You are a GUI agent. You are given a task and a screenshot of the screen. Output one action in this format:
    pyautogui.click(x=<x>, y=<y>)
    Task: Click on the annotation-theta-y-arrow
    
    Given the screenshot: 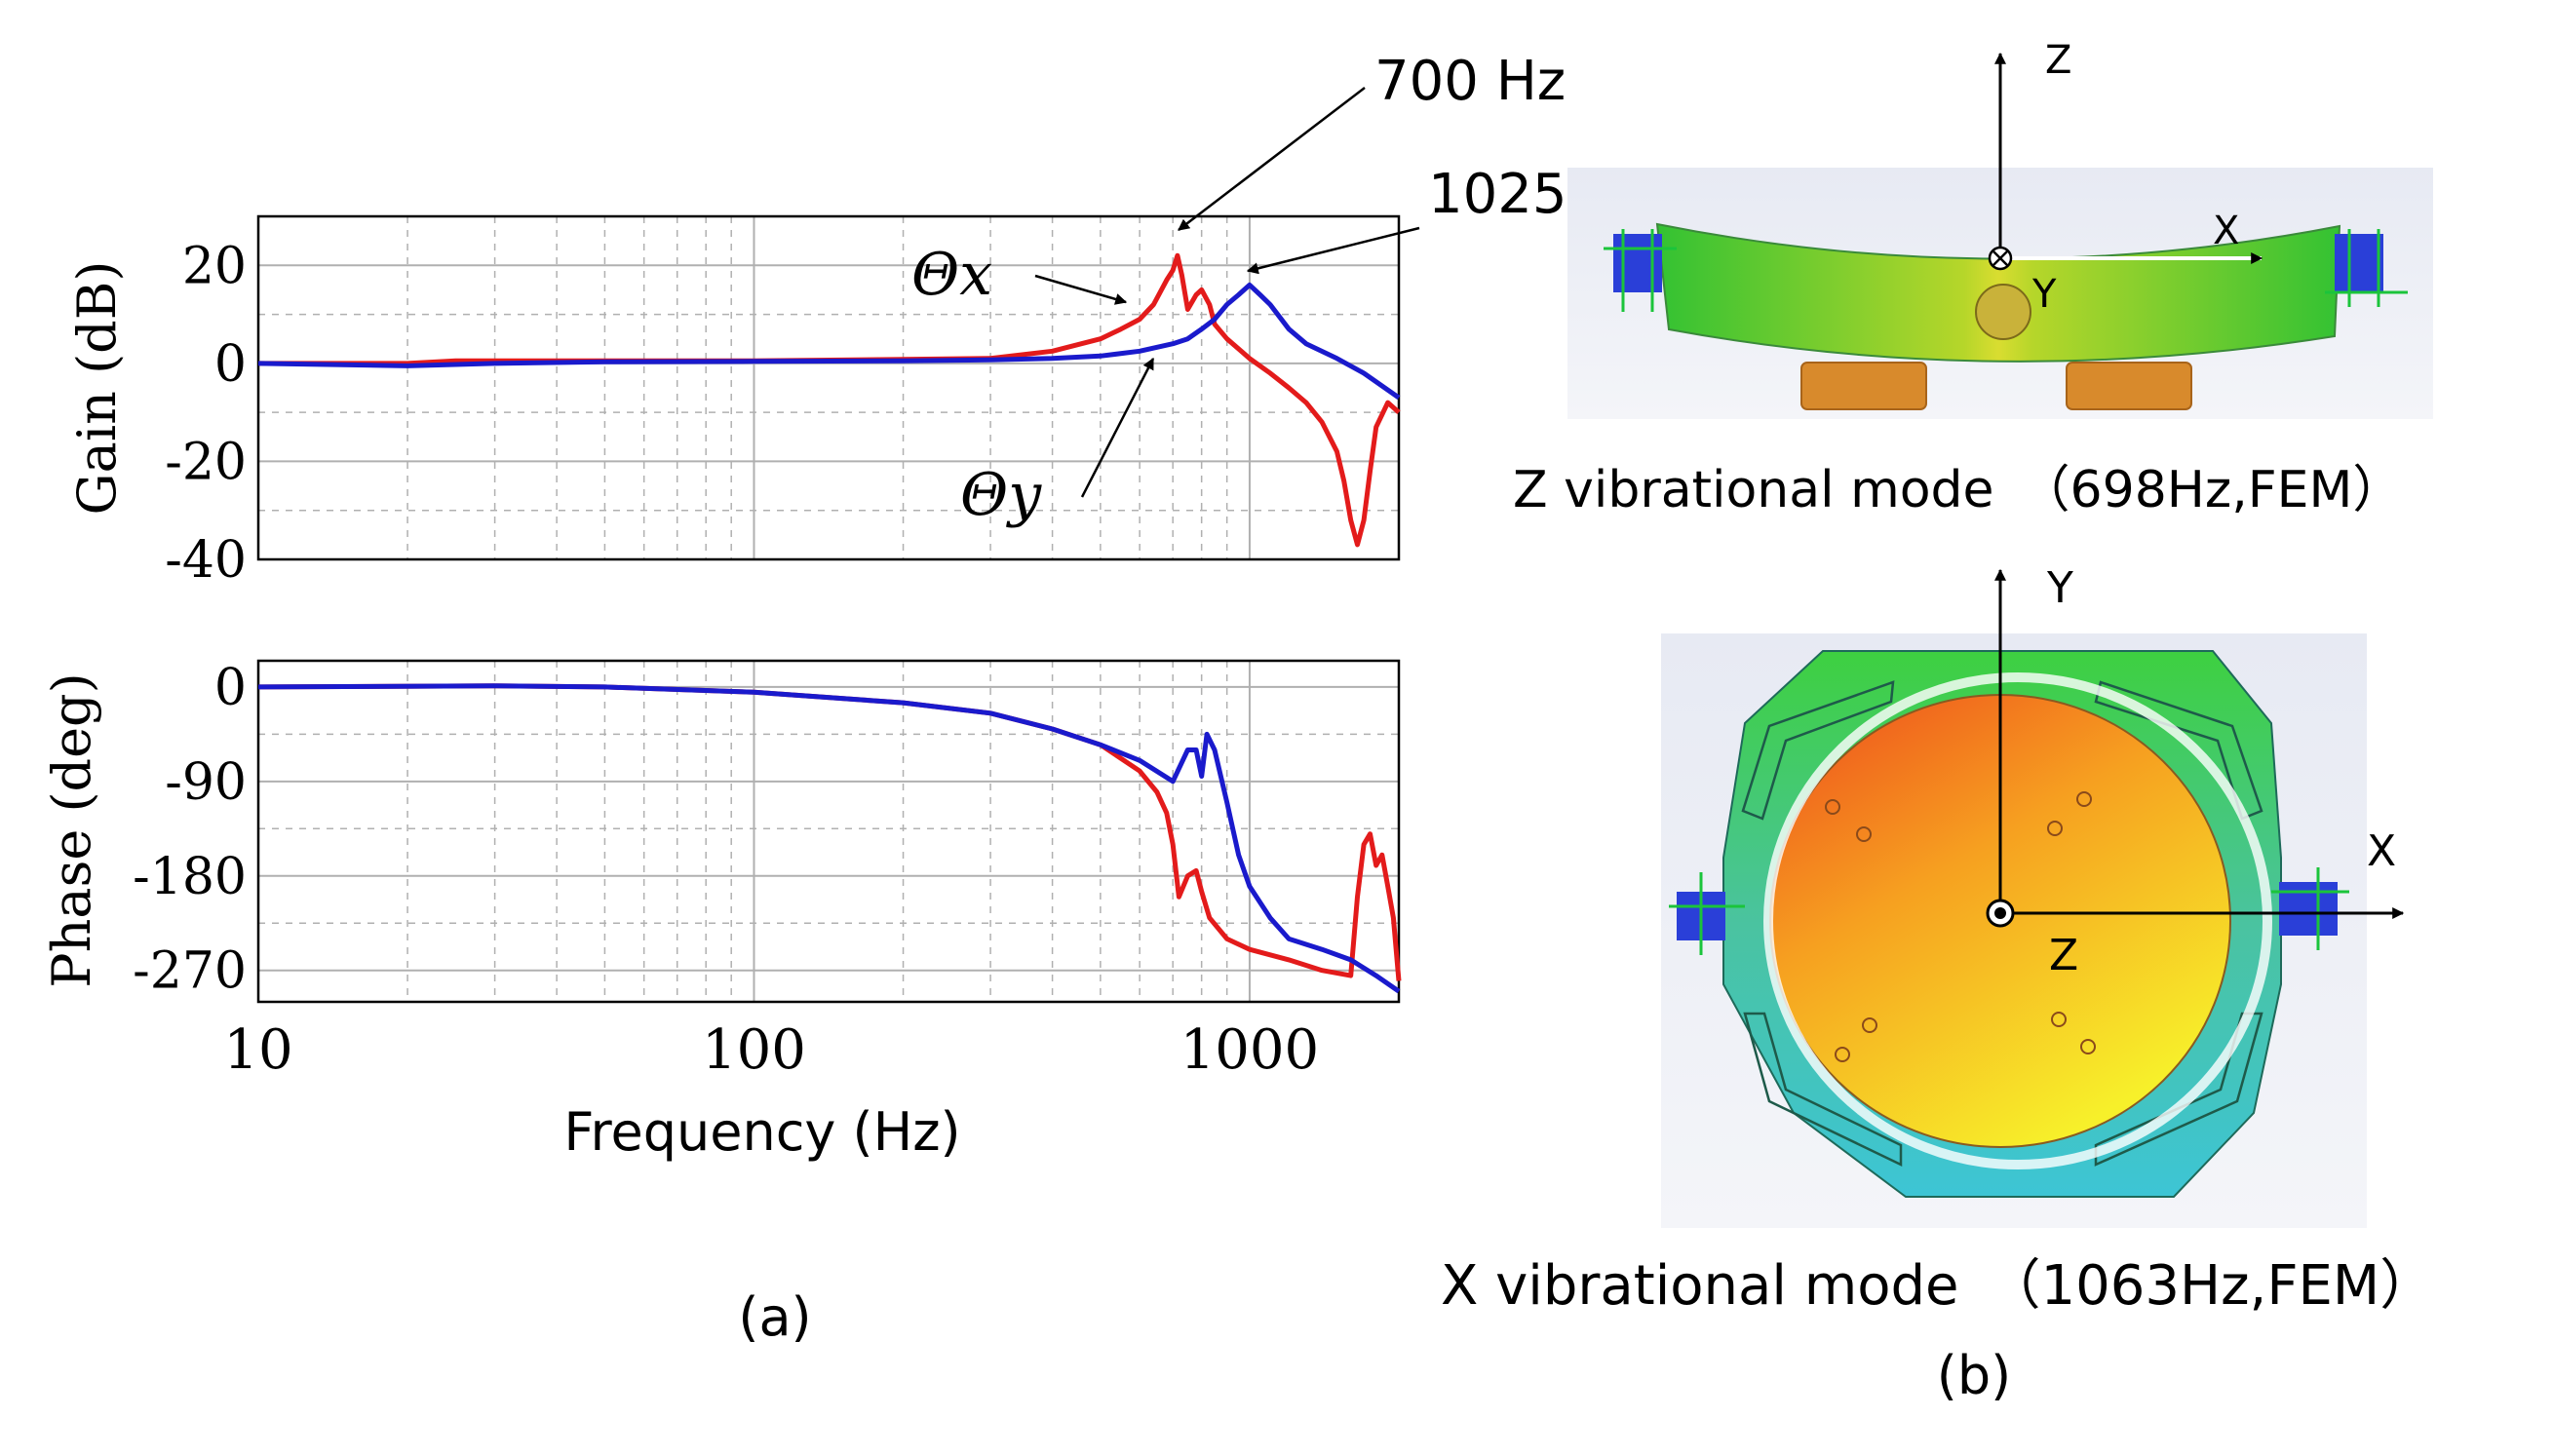 What is the action you would take?
    pyautogui.click(x=1118, y=427)
    